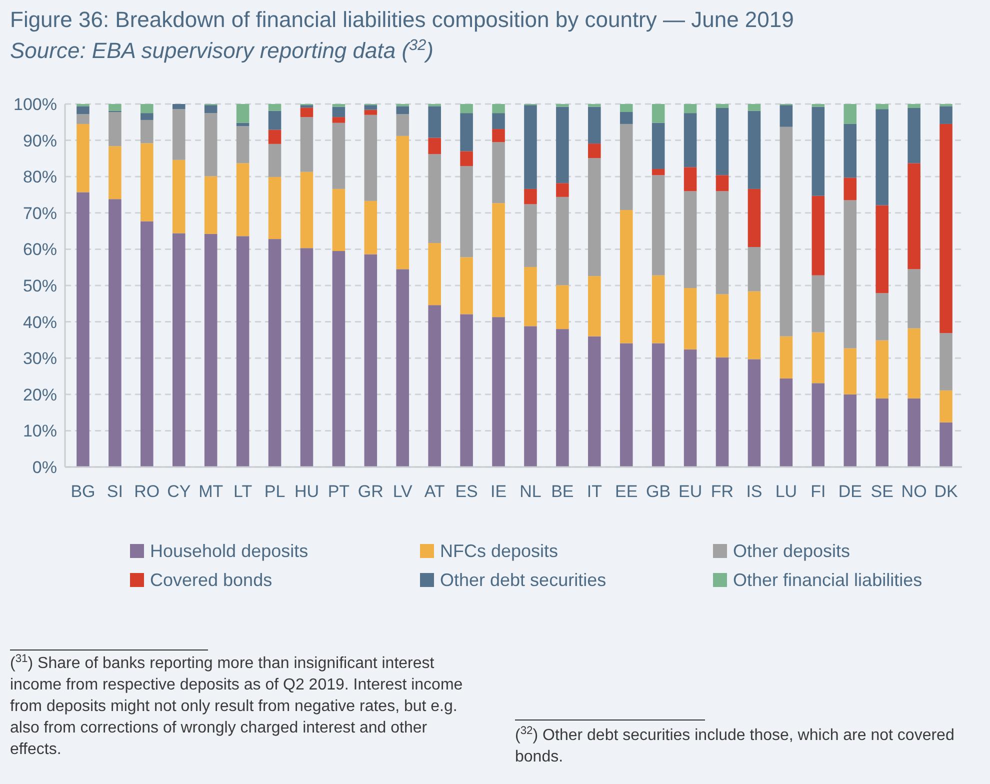  I want to click on y-tick-label: 20%, so click(39, 394).